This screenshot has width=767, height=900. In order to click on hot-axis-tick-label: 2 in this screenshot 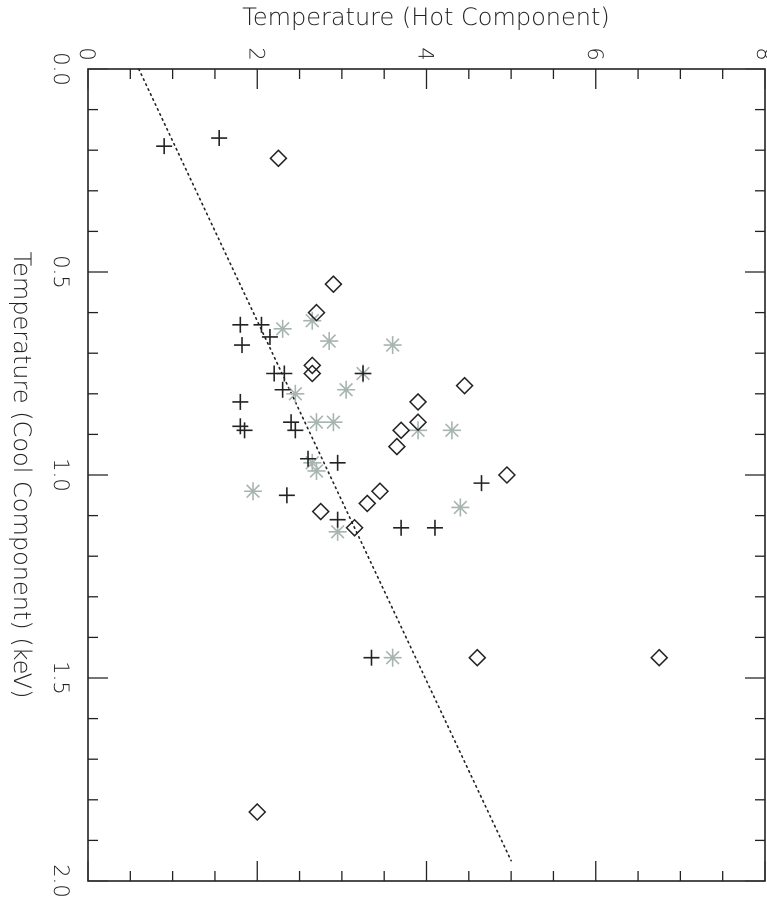, I will do `click(256, 53)`.